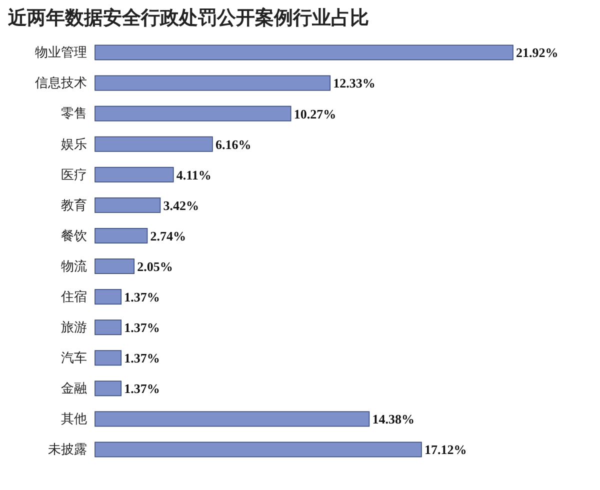 This screenshot has width=600, height=490. I want to click on data-label: 3.42%, so click(181, 205).